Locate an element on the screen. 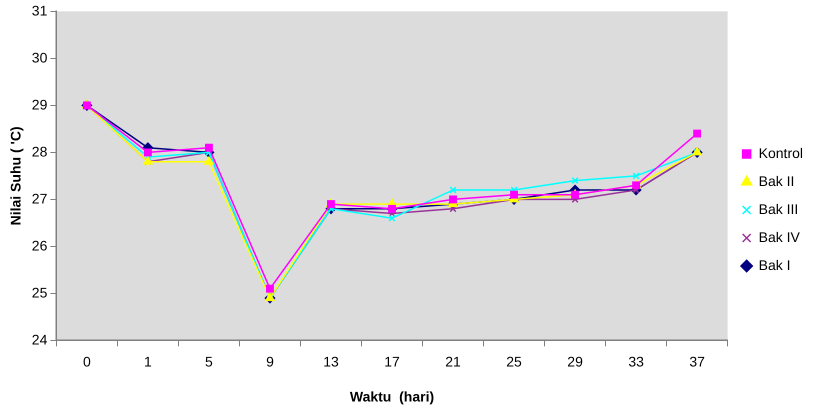 Image resolution: width=817 pixels, height=414 pixels. x-axis-title: Waktu (hari) is located at coordinates (392, 396).